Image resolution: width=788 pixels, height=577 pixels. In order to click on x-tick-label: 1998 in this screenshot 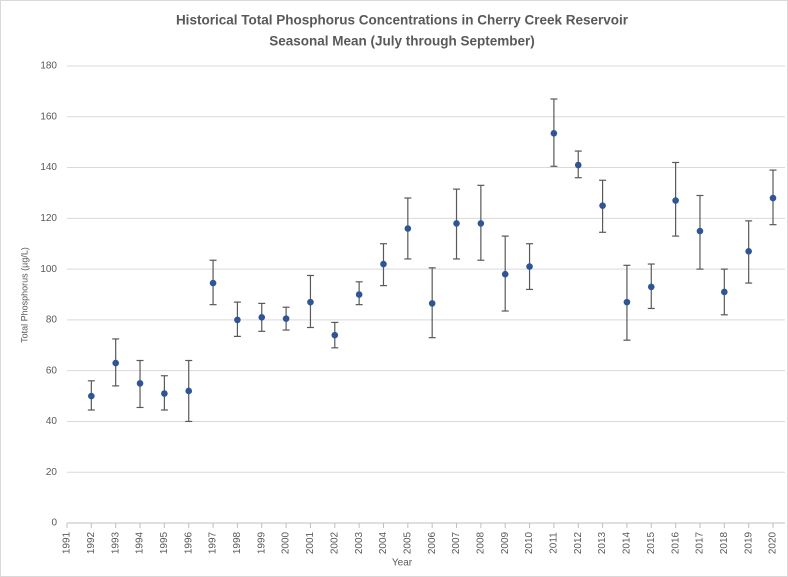, I will do `click(237, 542)`.